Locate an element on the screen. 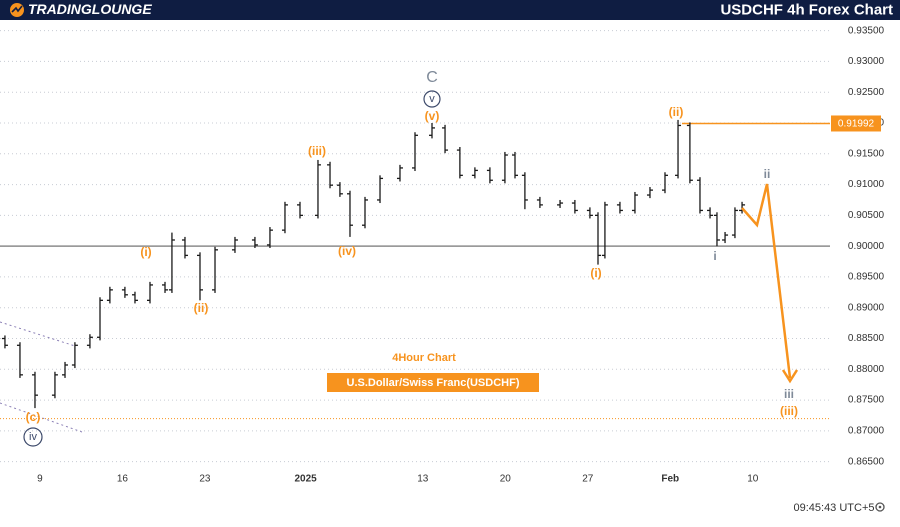 Image resolution: width=900 pixels, height=527 pixels. instrument-label: U.S.Dollar/Swiss Franc(USDCHF) is located at coordinates (433, 383).